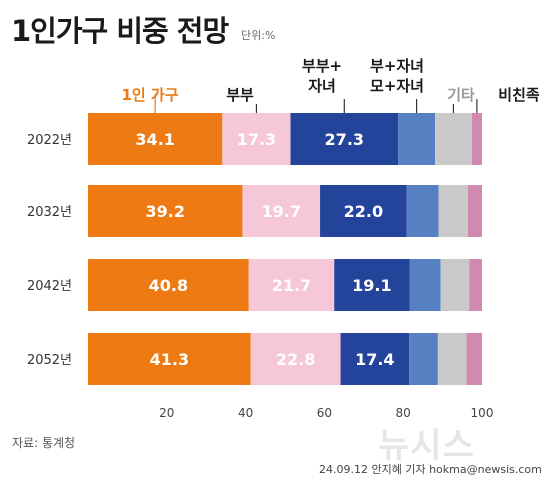 Image resolution: width=555 pixels, height=481 pixels. I want to click on data-label: 19.7, so click(281, 211).